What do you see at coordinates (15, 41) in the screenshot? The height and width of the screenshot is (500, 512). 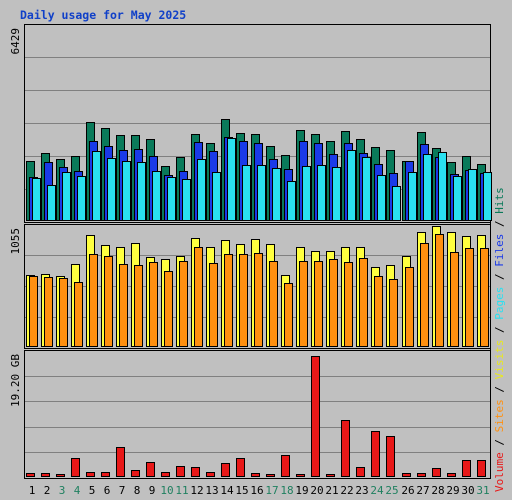 I see `axis-max-label: 6429` at bounding box center [15, 41].